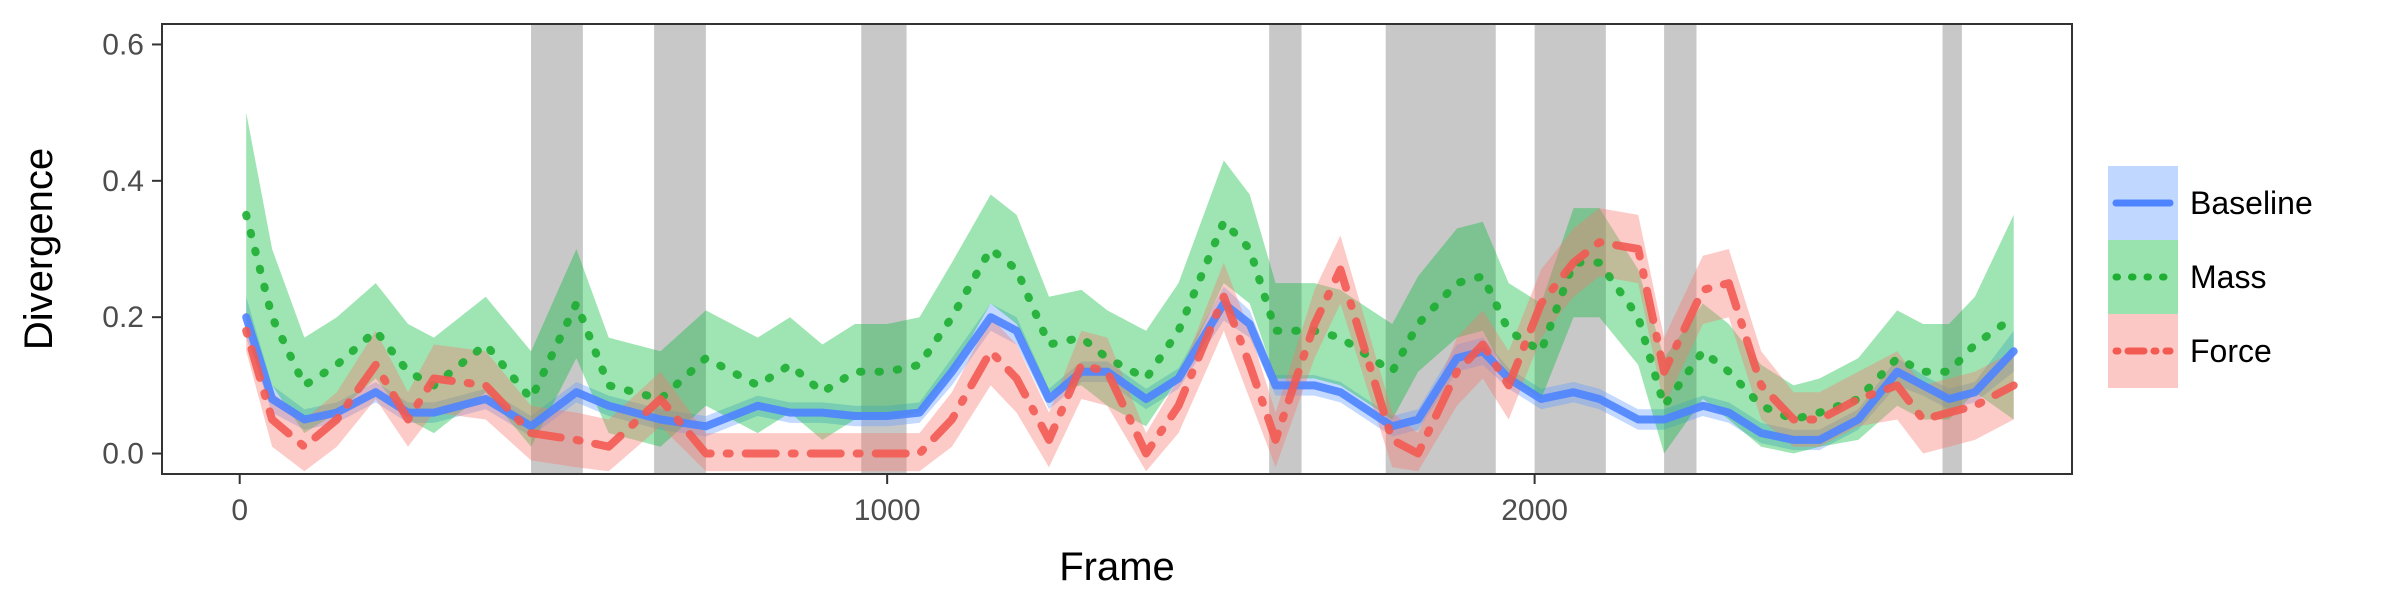  What do you see at coordinates (887, 510) in the screenshot?
I see `x-tick-label: 1000` at bounding box center [887, 510].